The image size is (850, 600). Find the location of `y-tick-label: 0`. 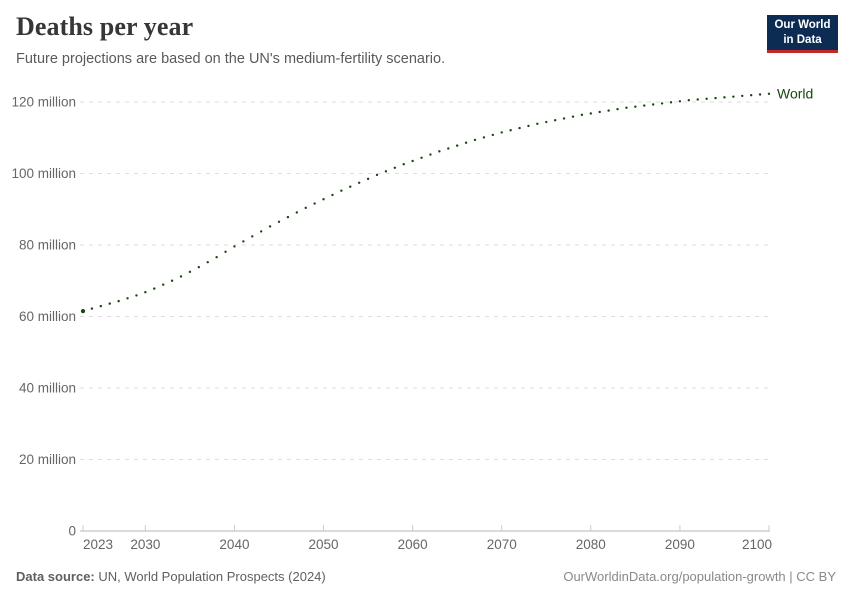

y-tick-label: 0 is located at coordinates (72, 531).